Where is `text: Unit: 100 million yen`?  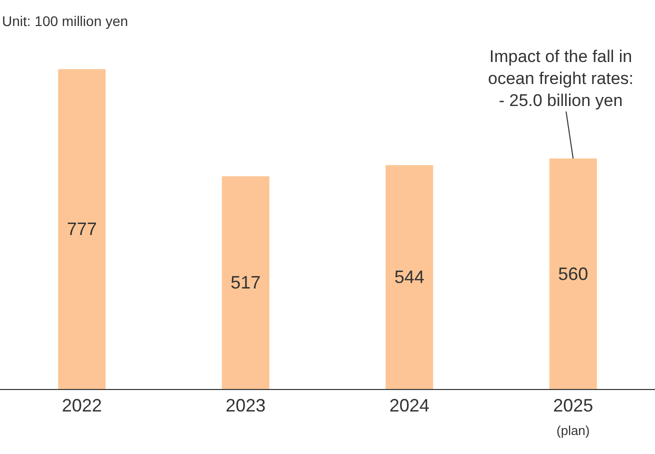
text: Unit: 100 million yen is located at coordinates (65, 21).